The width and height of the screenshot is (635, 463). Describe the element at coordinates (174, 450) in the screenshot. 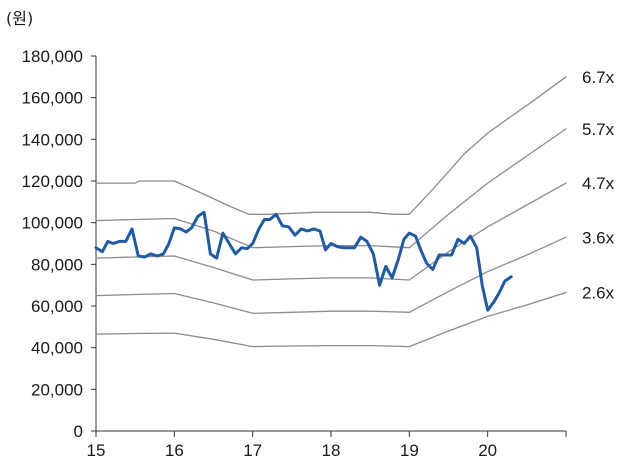

I see `x-tick-label: 16` at that location.